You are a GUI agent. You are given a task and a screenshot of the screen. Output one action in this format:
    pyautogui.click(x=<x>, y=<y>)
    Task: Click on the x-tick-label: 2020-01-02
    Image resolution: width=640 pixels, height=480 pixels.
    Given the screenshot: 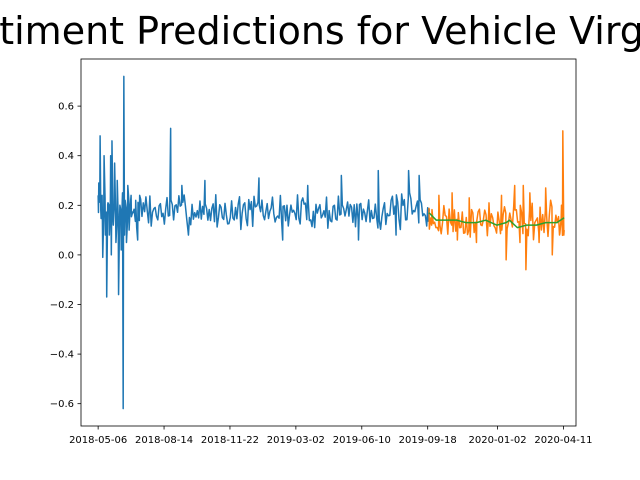 What is the action you would take?
    pyautogui.click(x=498, y=440)
    